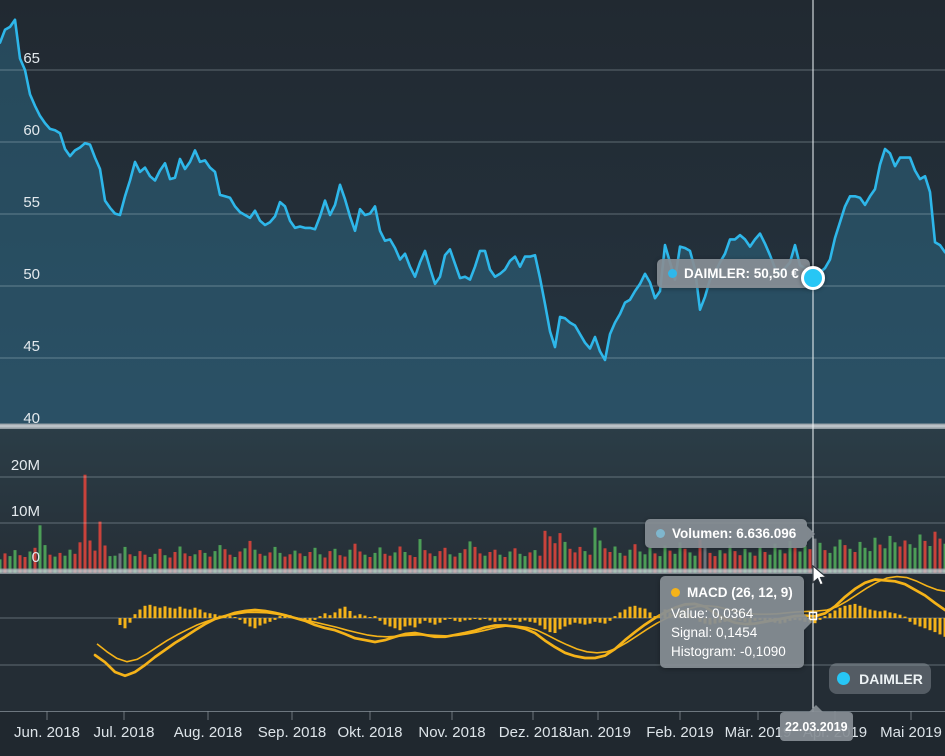 Image resolution: width=945 pixels, height=756 pixels. What do you see at coordinates (714, 632) in the screenshot?
I see `macd-signal: Signal: 0,1454` at bounding box center [714, 632].